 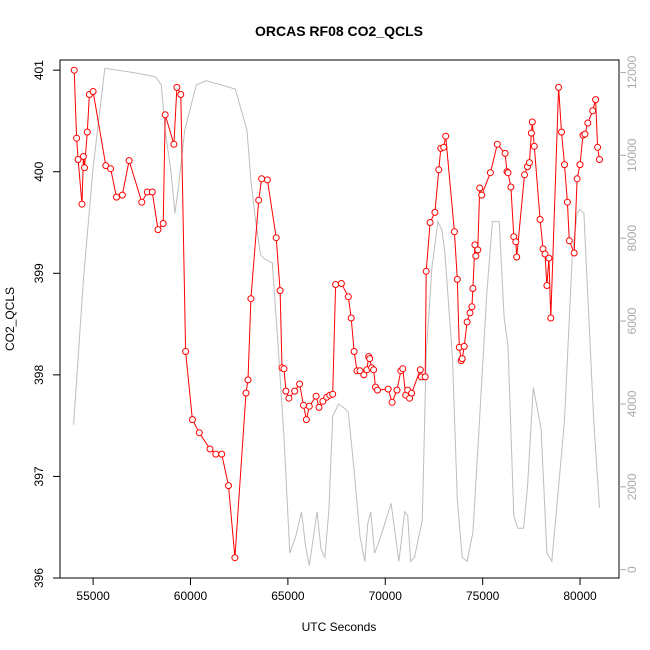 What do you see at coordinates (46, 324) in the screenshot?
I see `y-axis: 396 397 398 399 400 401` at bounding box center [46, 324].